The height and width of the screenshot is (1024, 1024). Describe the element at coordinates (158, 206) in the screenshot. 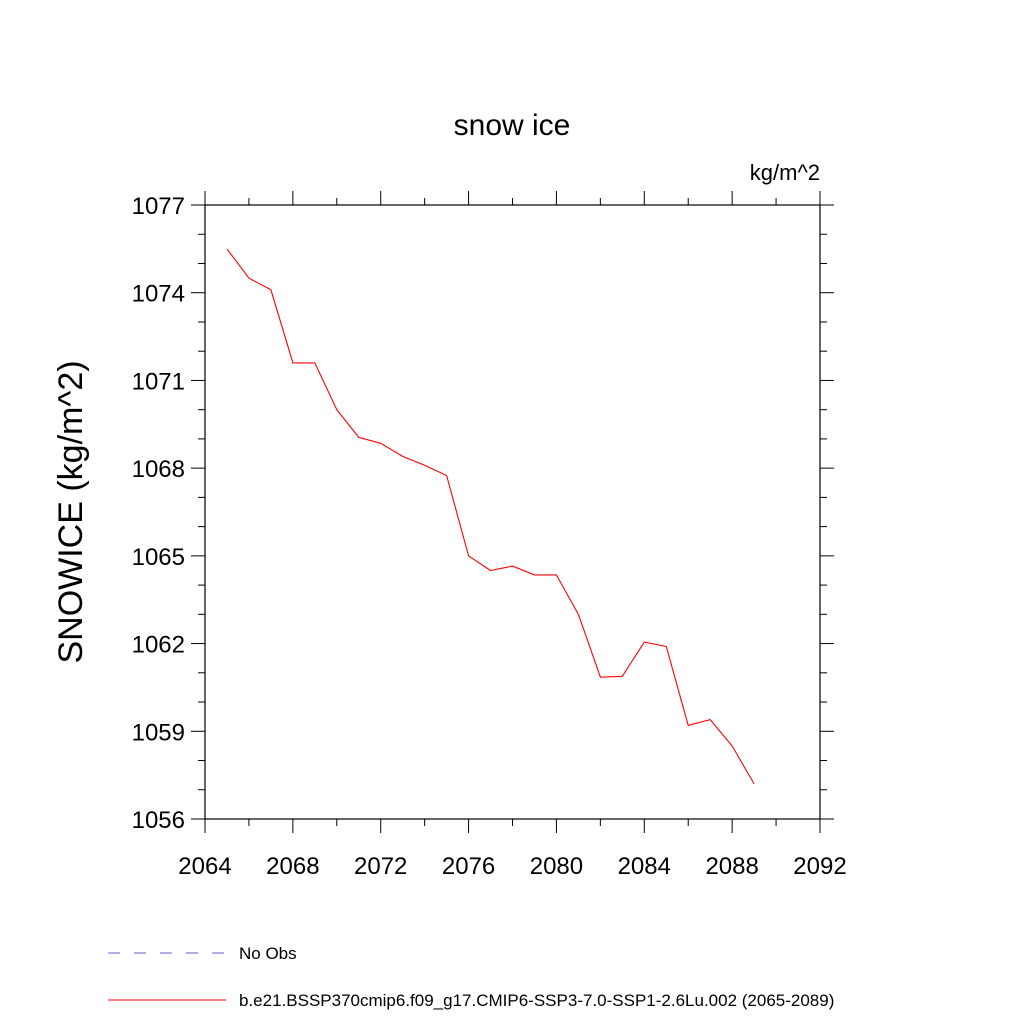

I see `y-tick-label: 1077` at that location.